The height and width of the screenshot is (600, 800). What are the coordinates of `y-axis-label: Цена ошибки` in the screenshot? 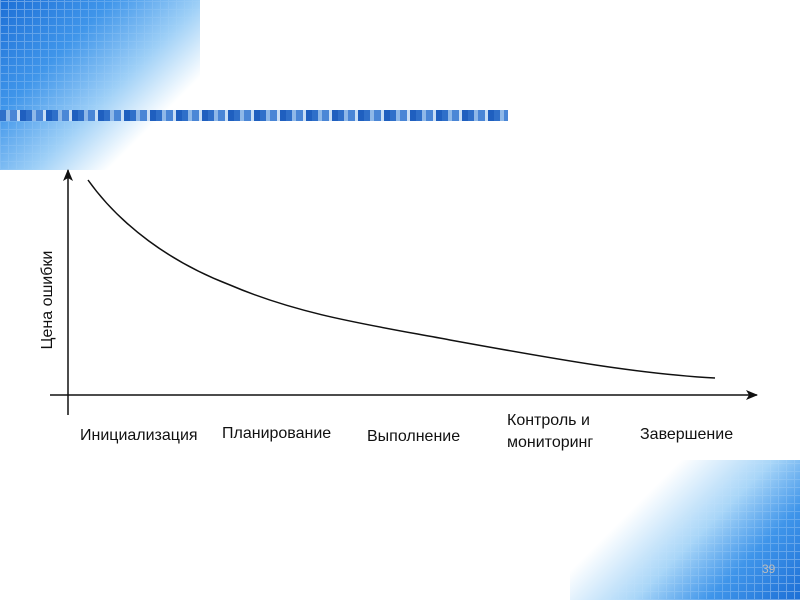 It's located at (47, 300).